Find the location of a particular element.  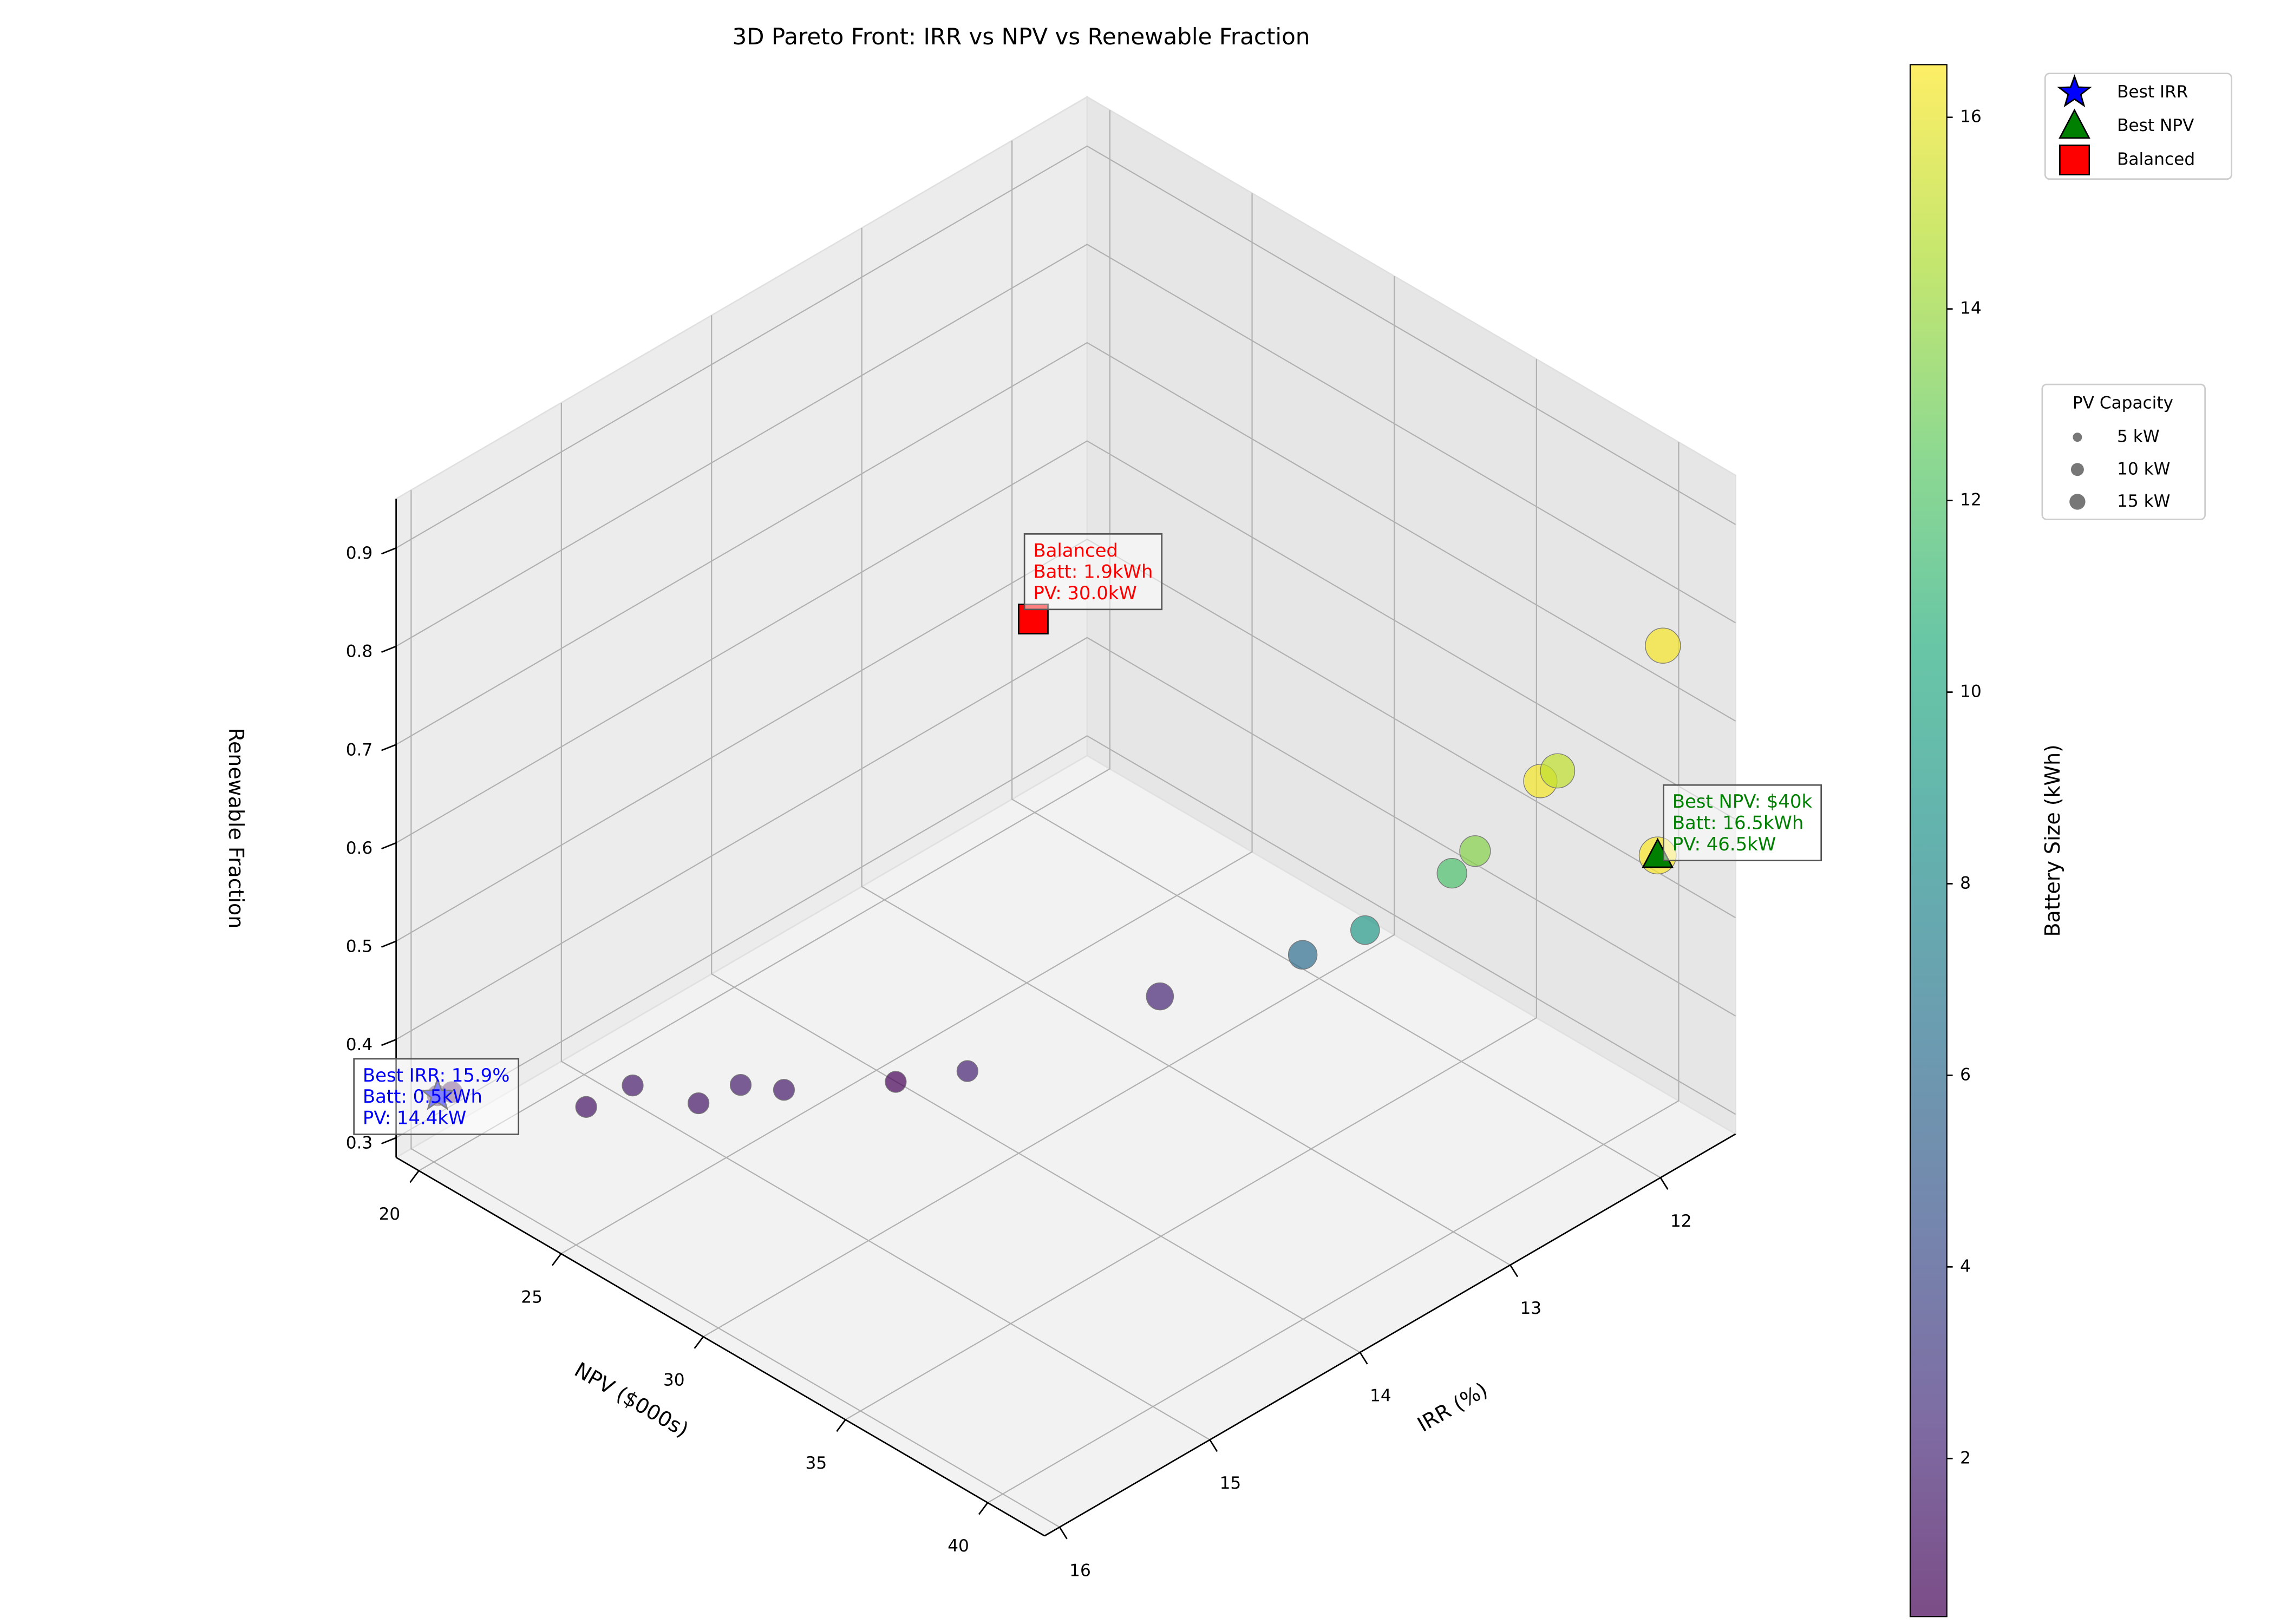

y-tick-label: 30 is located at coordinates (674, 1380).